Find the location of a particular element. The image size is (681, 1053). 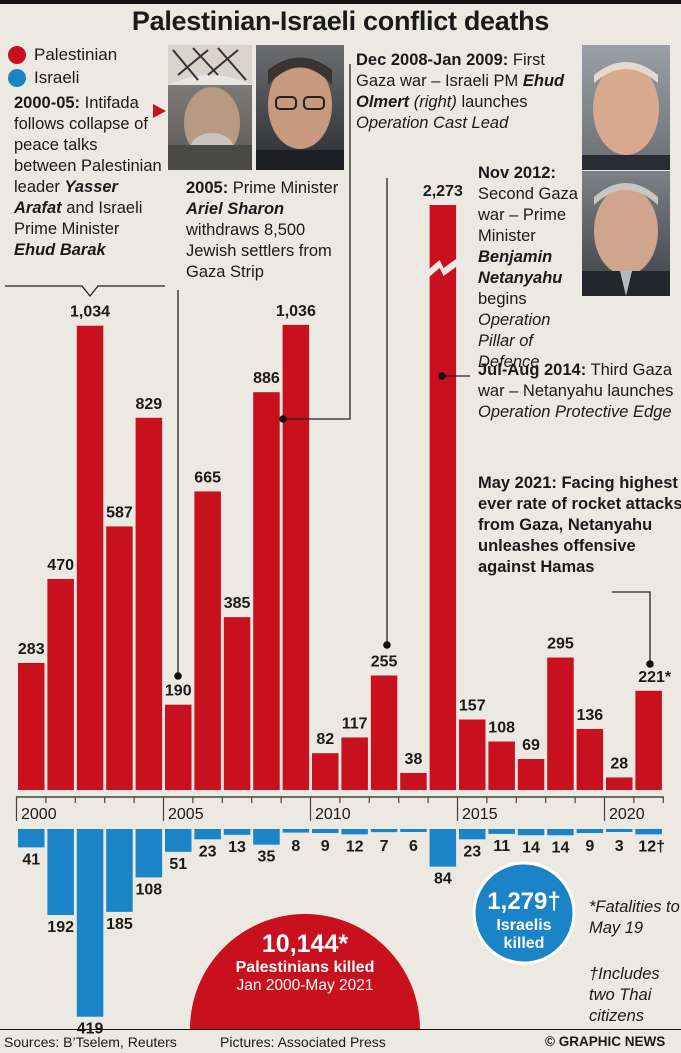

bar-label-israeli-2015: 23 is located at coordinates (472, 851).